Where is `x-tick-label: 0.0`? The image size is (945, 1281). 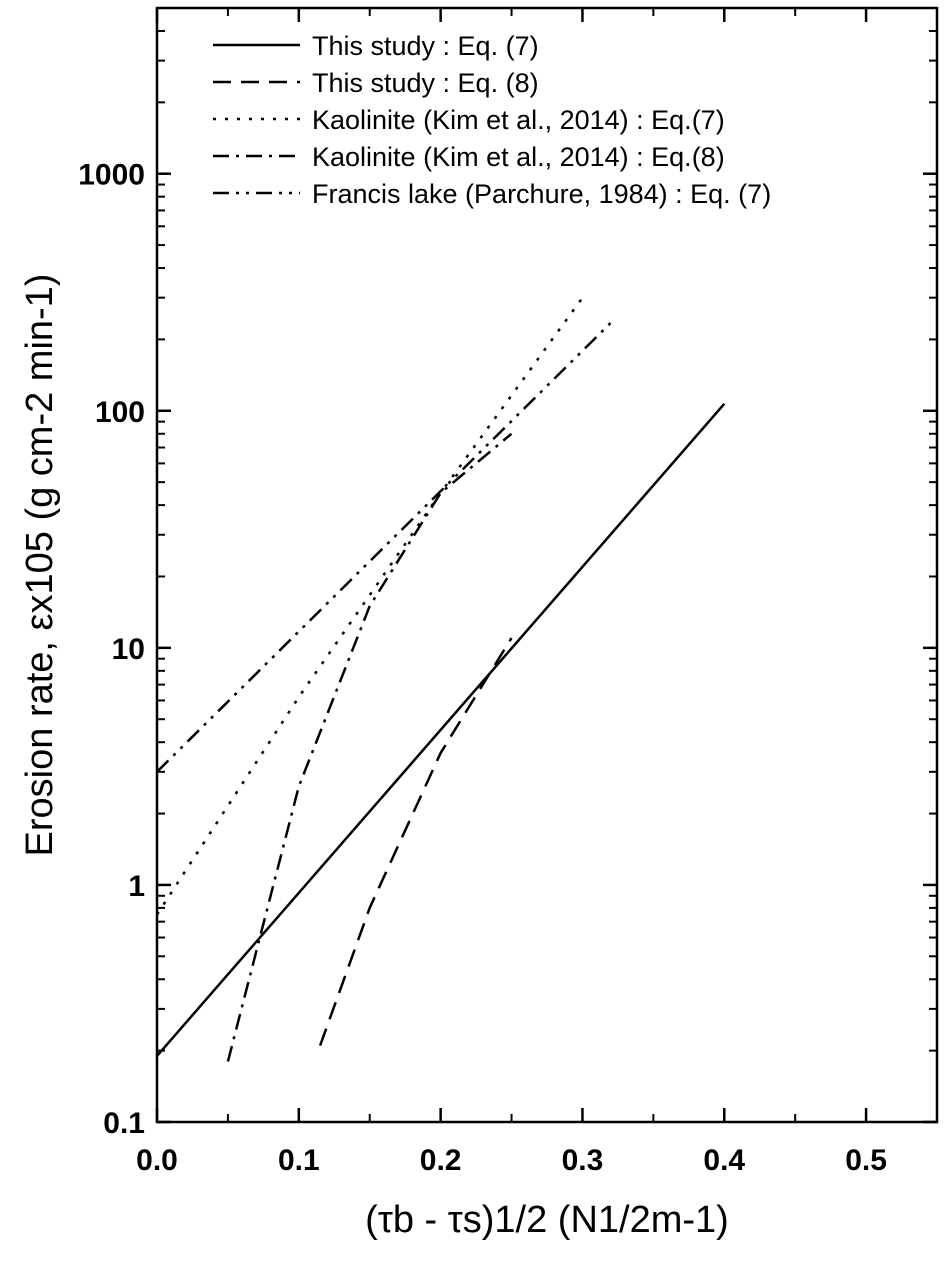 x-tick-label: 0.0 is located at coordinates (157, 1160).